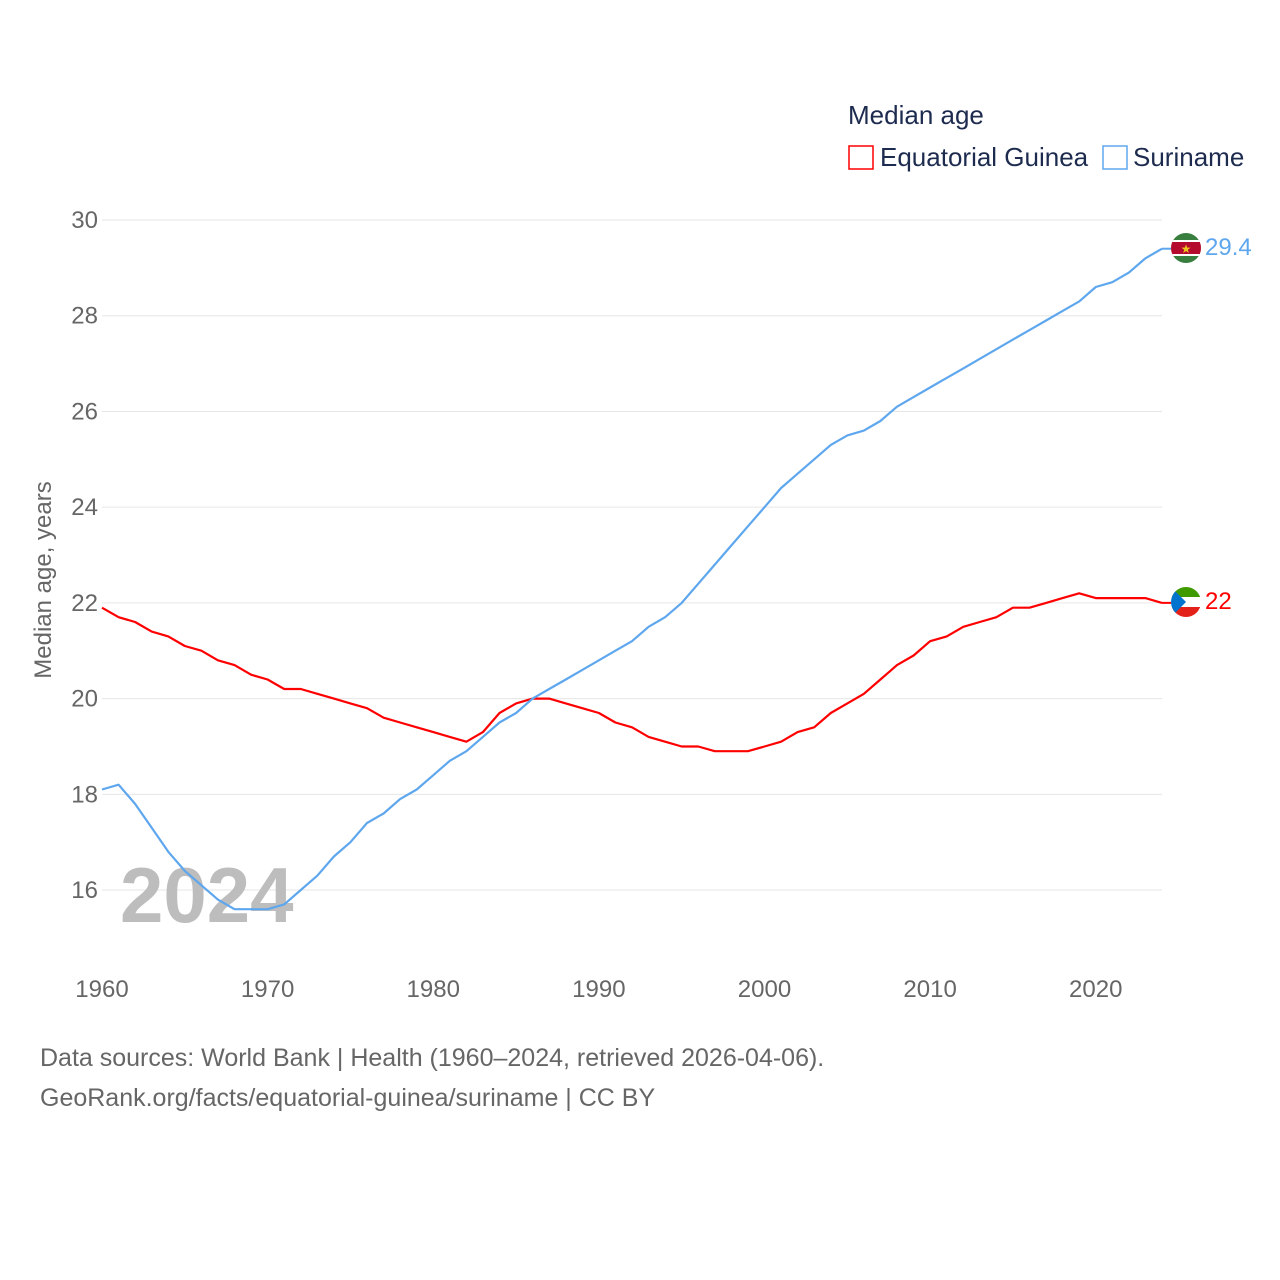  Describe the element at coordinates (916, 115) in the screenshot. I see `legend-title: Median age` at that location.